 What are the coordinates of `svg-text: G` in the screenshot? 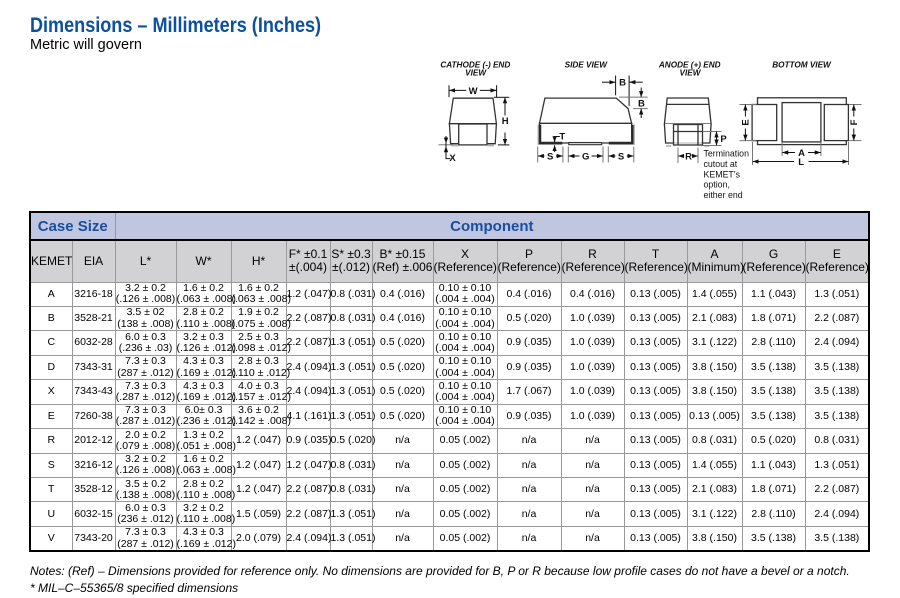 It's located at (585, 157).